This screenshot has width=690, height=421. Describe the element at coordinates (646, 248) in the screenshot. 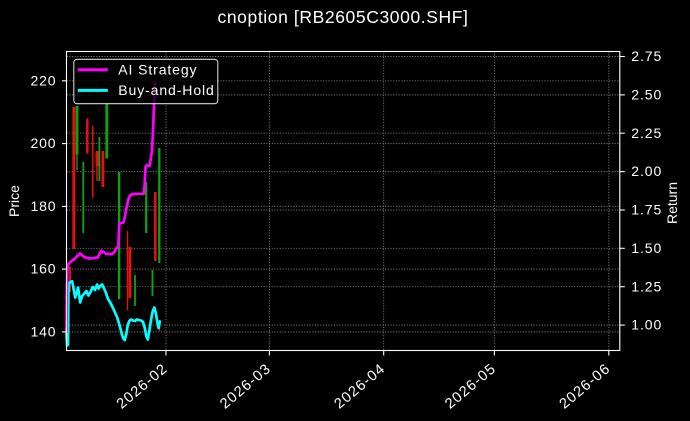

I see `svg-text: 1.50` at that location.